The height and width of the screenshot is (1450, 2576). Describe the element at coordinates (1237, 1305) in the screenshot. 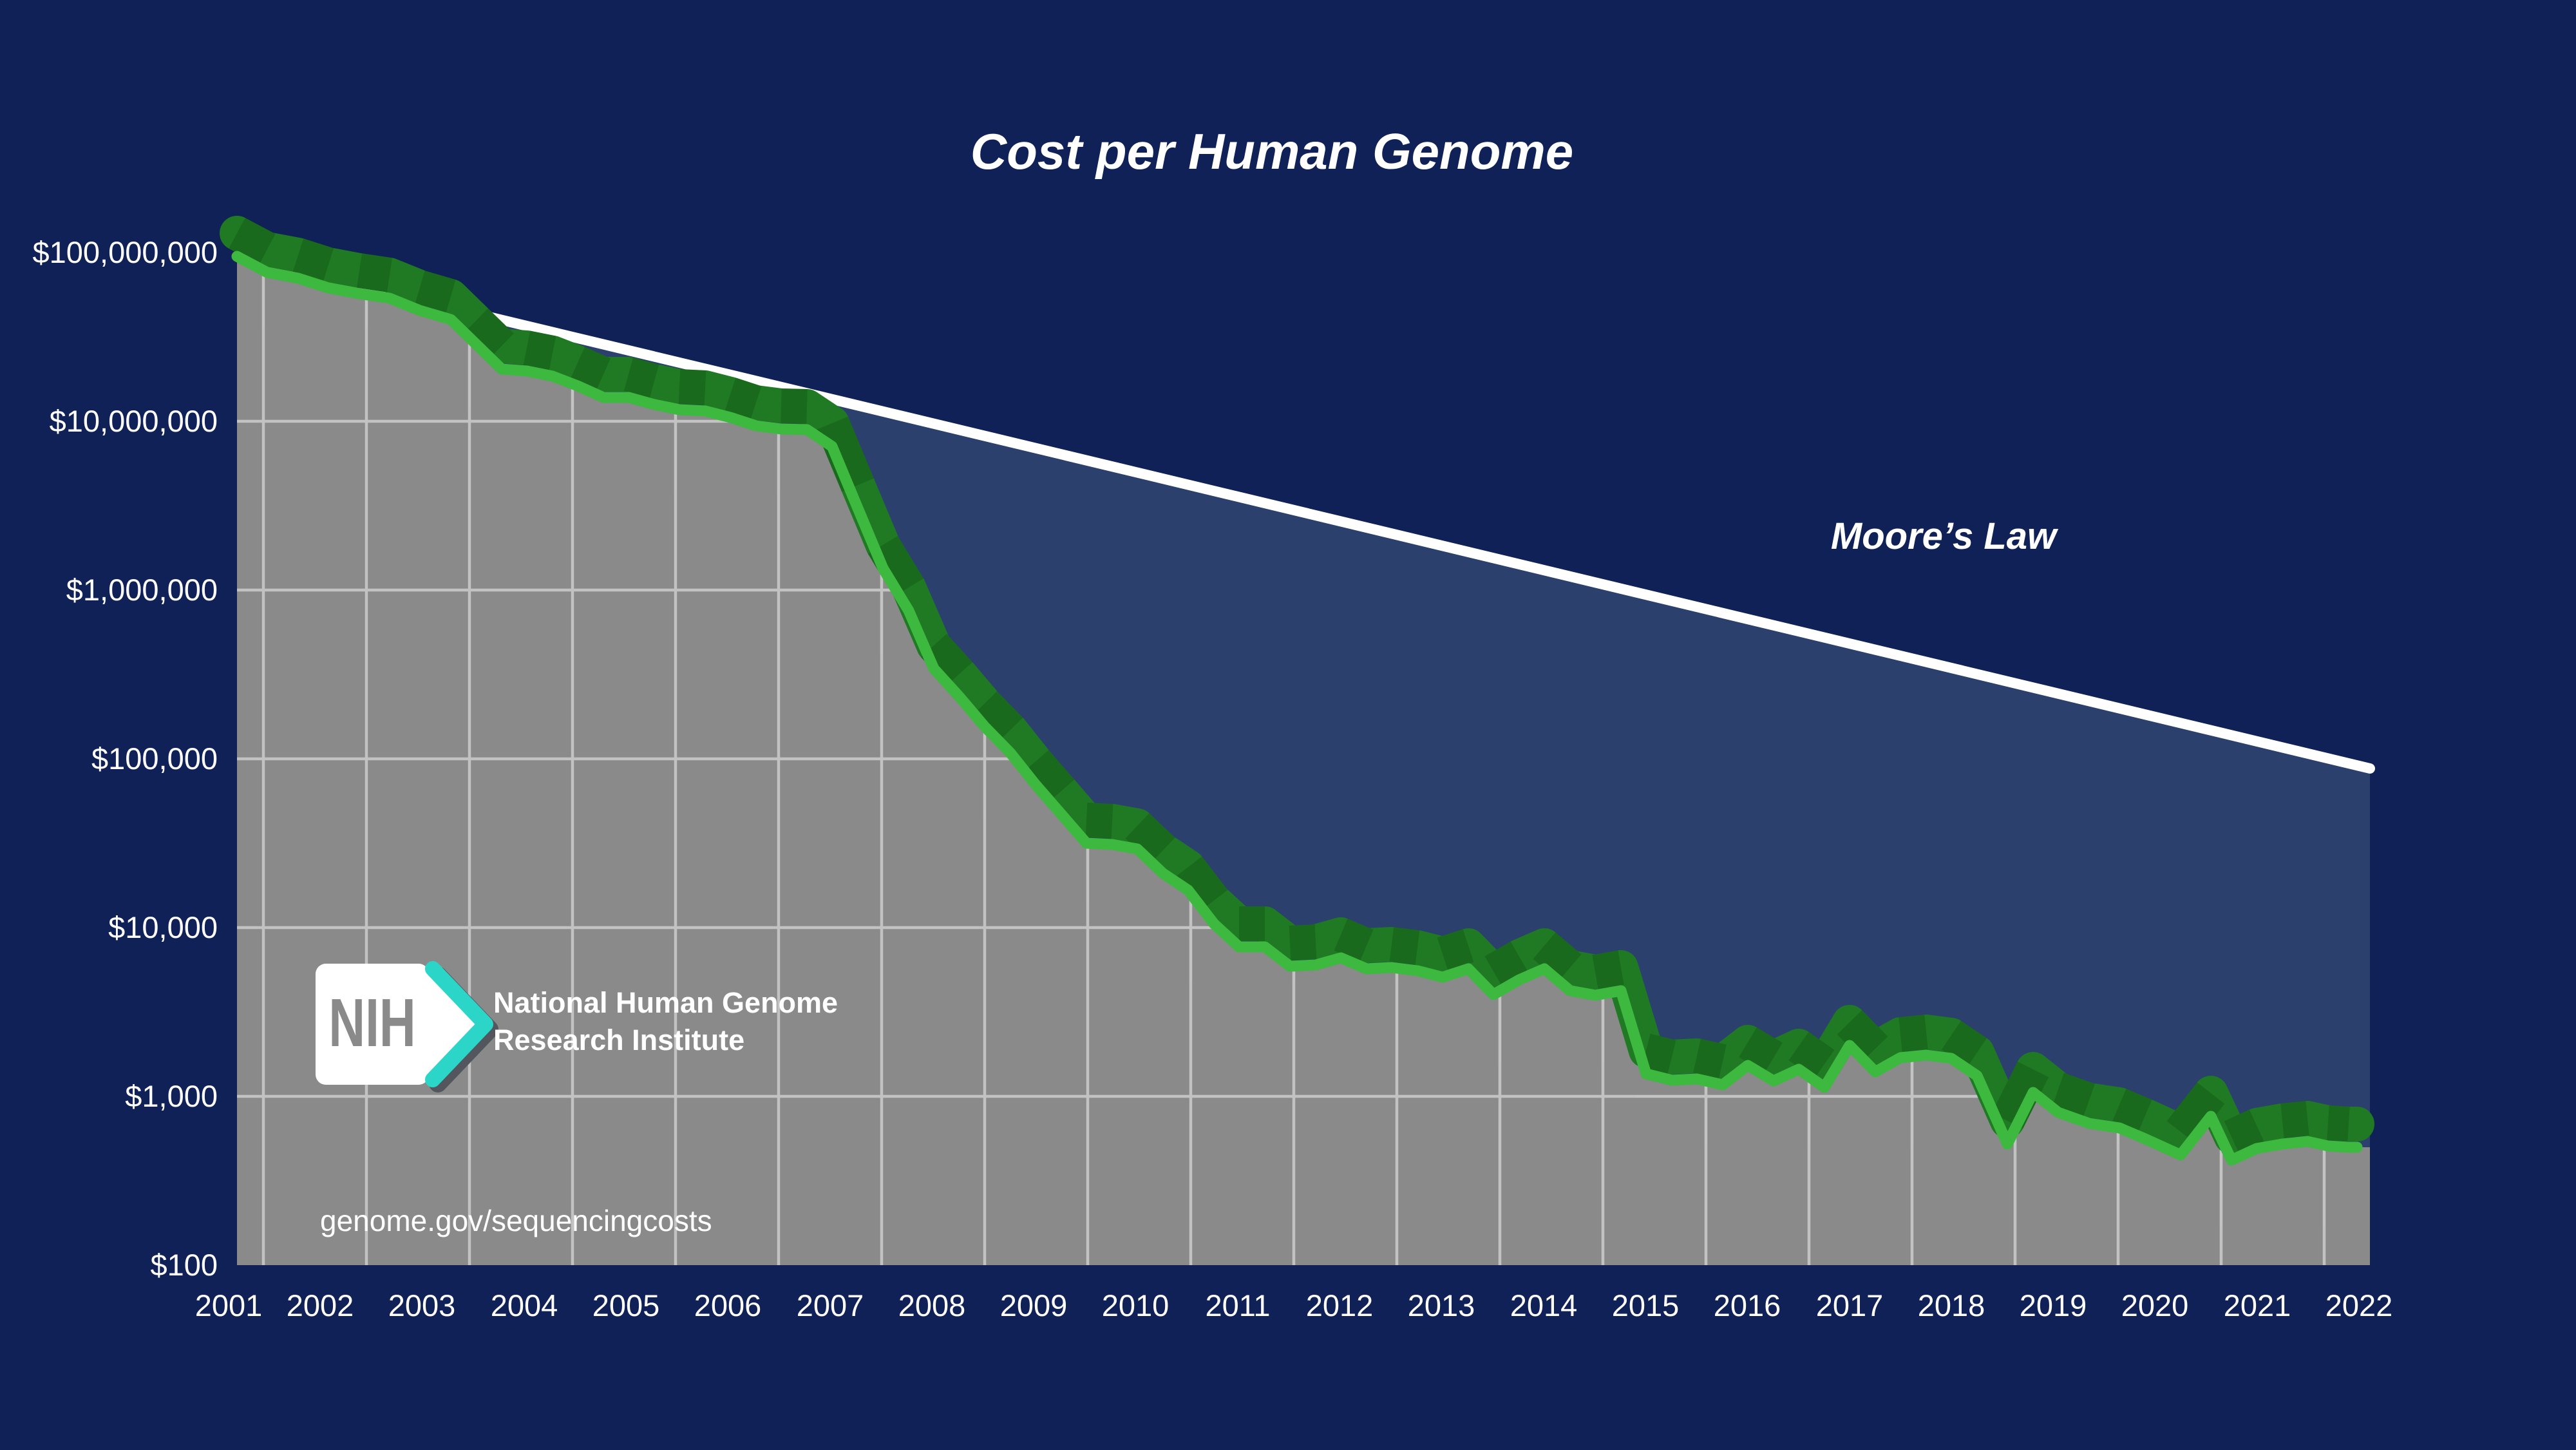

I see `x-axis-label: 2011` at that location.